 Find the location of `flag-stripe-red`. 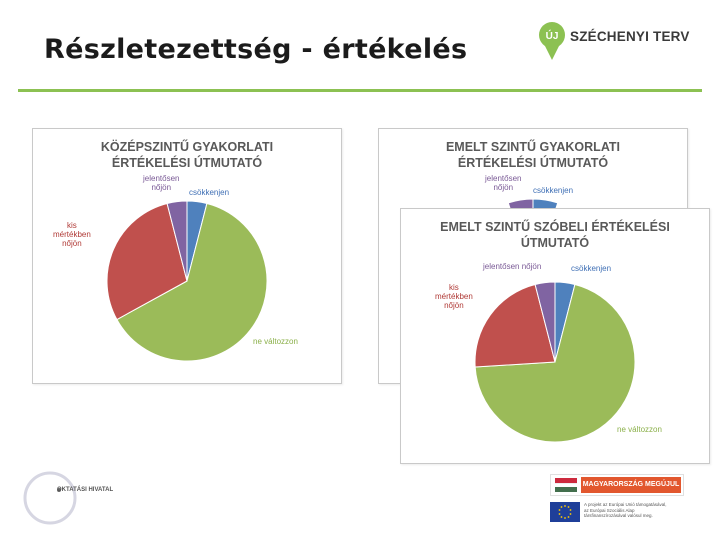

flag-stripe-red is located at coordinates (566, 480).